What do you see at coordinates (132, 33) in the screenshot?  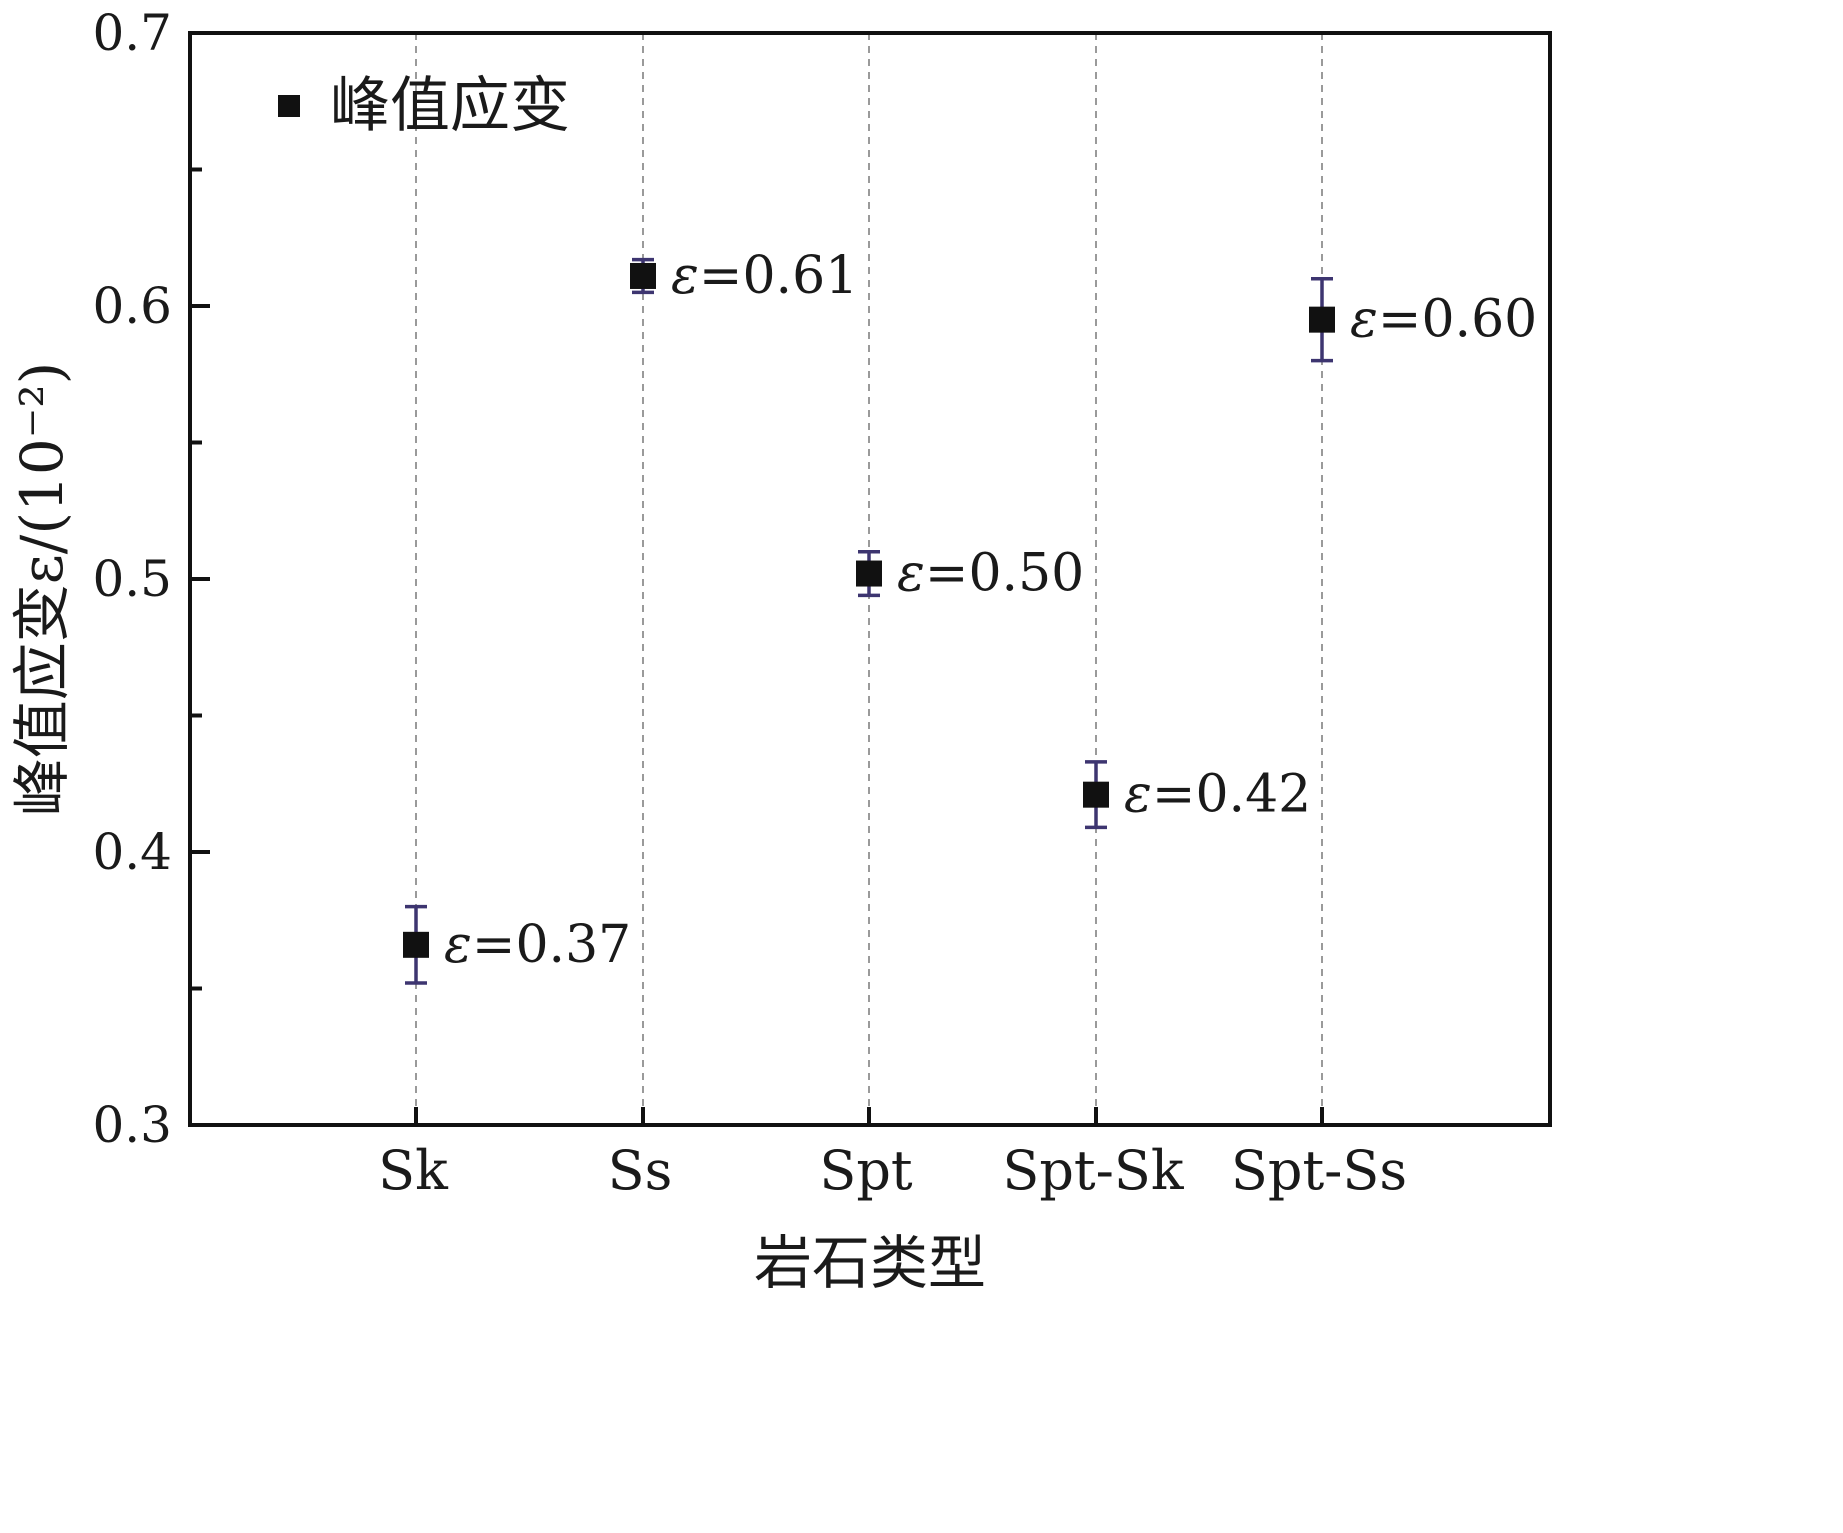 I see `y-tick-label: 0.7` at bounding box center [132, 33].